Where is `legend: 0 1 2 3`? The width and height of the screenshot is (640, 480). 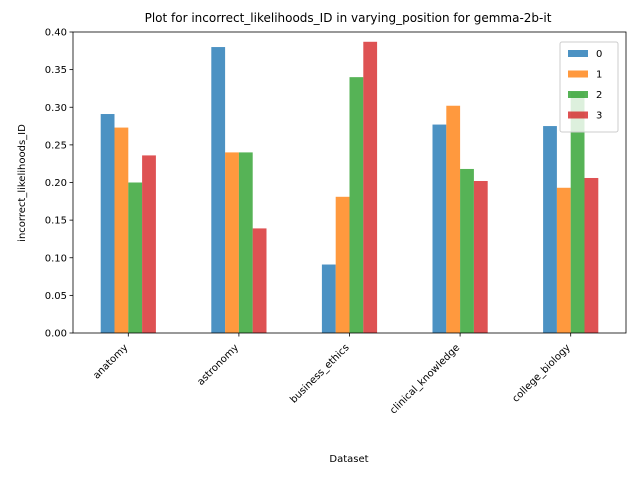
legend: 0 1 2 3 is located at coordinates (589, 87).